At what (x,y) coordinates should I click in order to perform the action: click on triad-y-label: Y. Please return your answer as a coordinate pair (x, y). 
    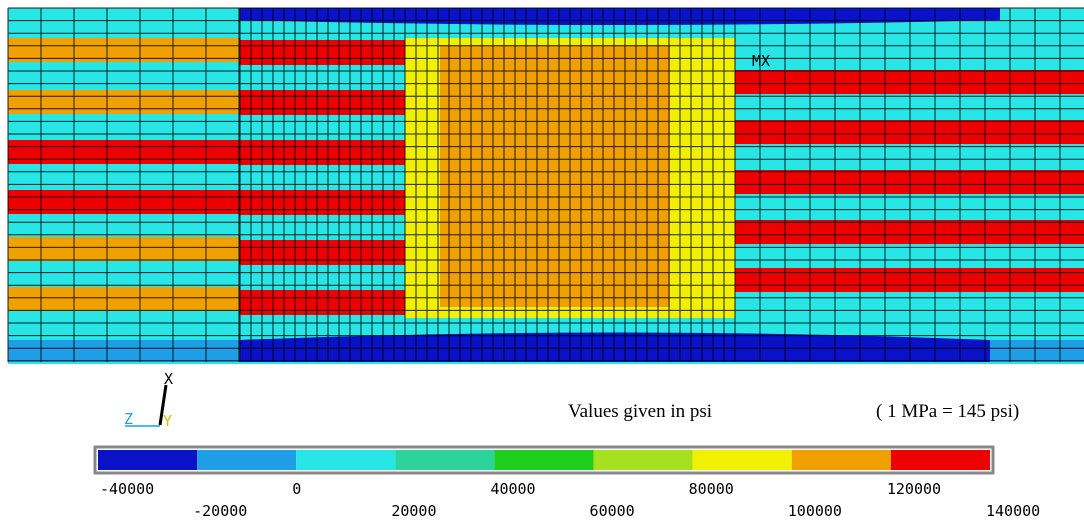
    Looking at the image, I should click on (167, 421).